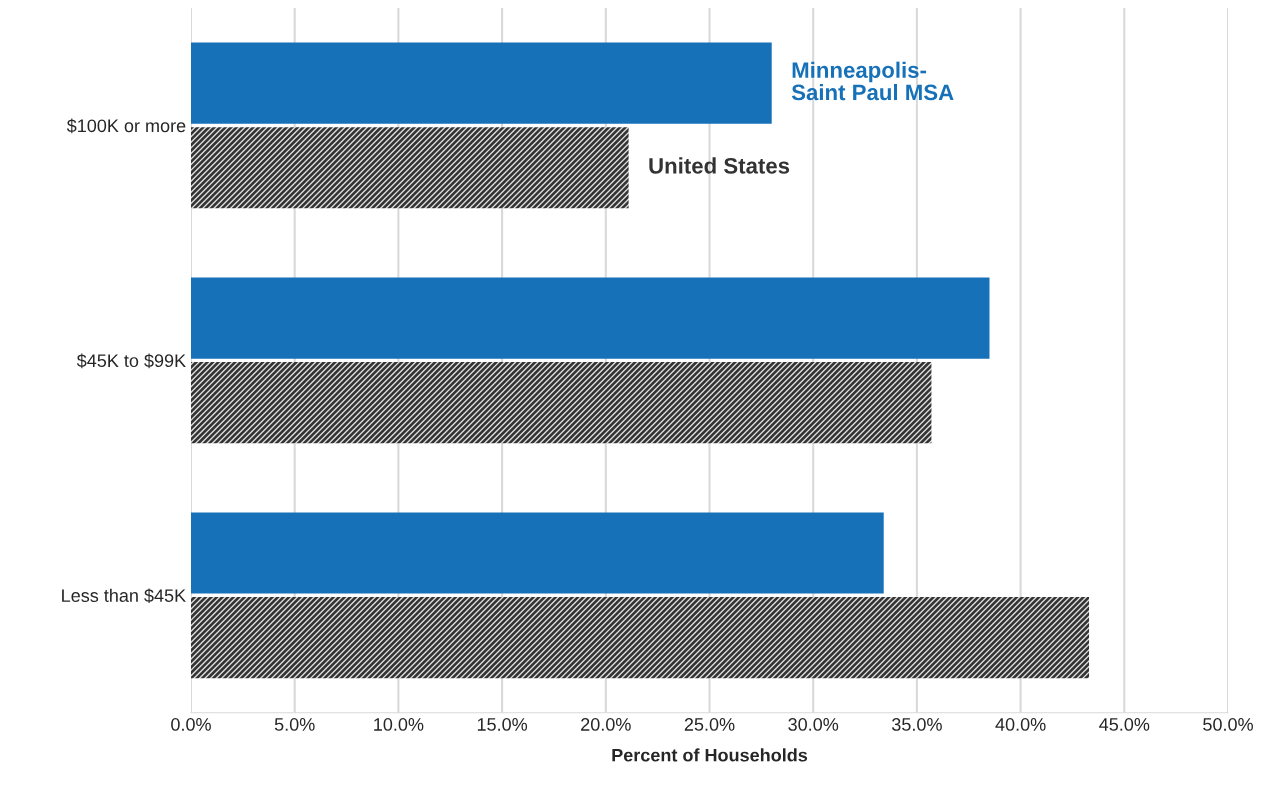  I want to click on series-label: United States, so click(719, 165).